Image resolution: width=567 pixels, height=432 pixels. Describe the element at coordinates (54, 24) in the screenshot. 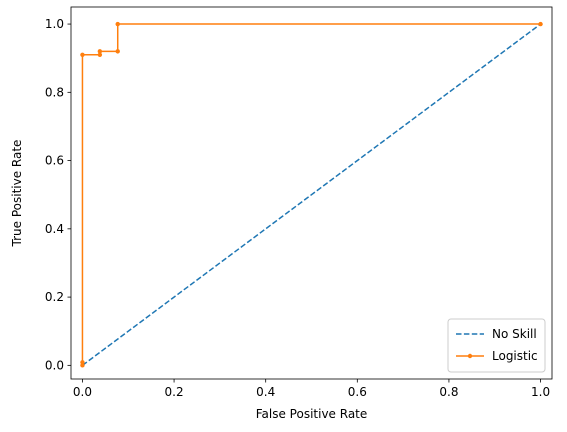

I see `y-tick-label: 1.0` at that location.